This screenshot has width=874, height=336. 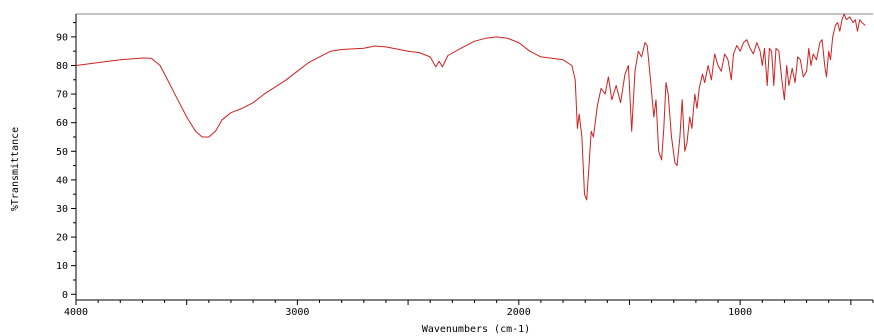 What do you see at coordinates (62, 123) in the screenshot?
I see `y-tick-label: 60` at bounding box center [62, 123].